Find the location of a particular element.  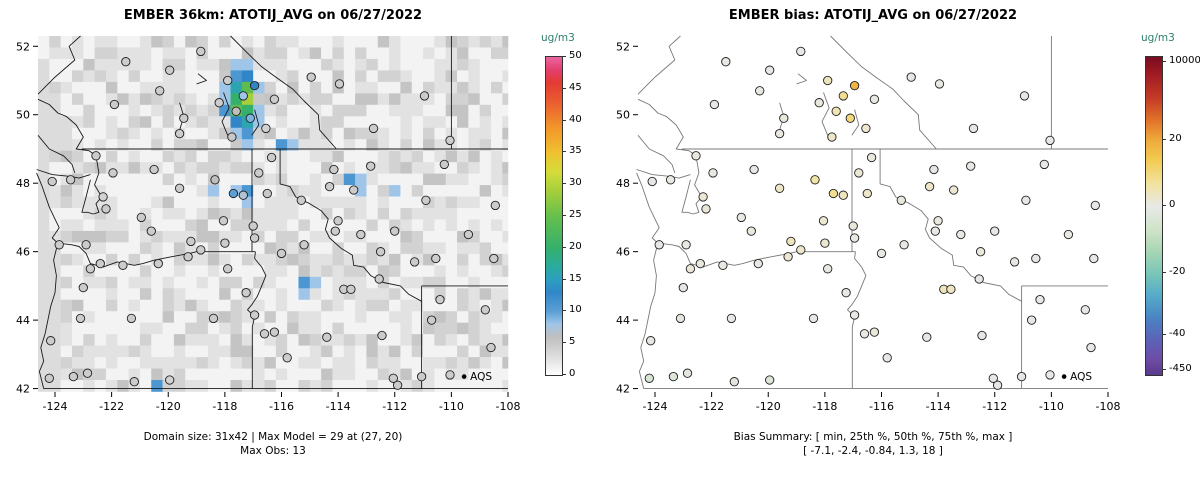

y-axis-tick-label: 44 is located at coordinates (23, 320).